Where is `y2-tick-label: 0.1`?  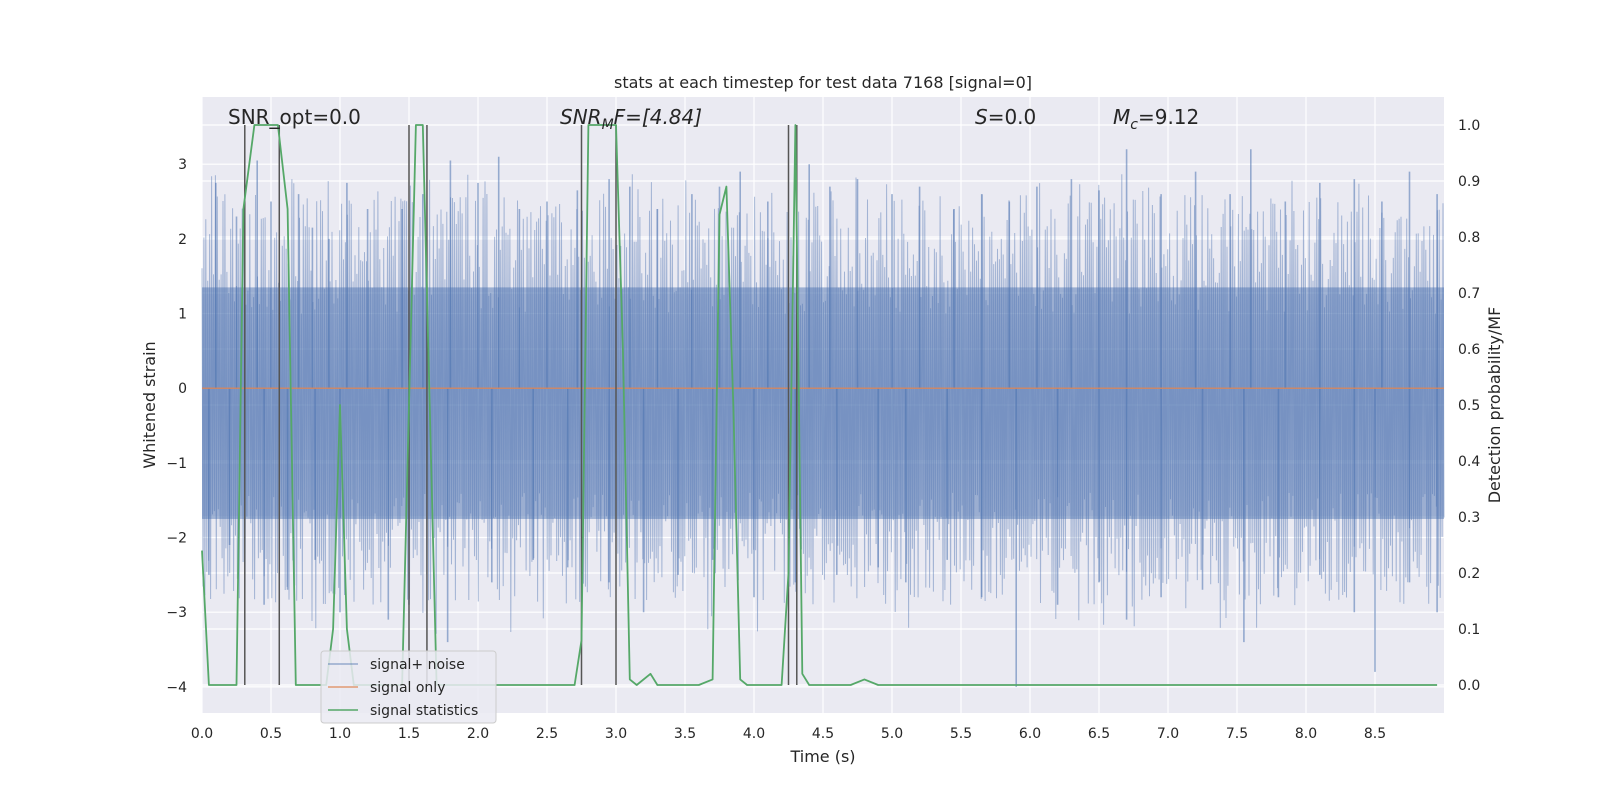
y2-tick-label: 0.1 is located at coordinates (1469, 630).